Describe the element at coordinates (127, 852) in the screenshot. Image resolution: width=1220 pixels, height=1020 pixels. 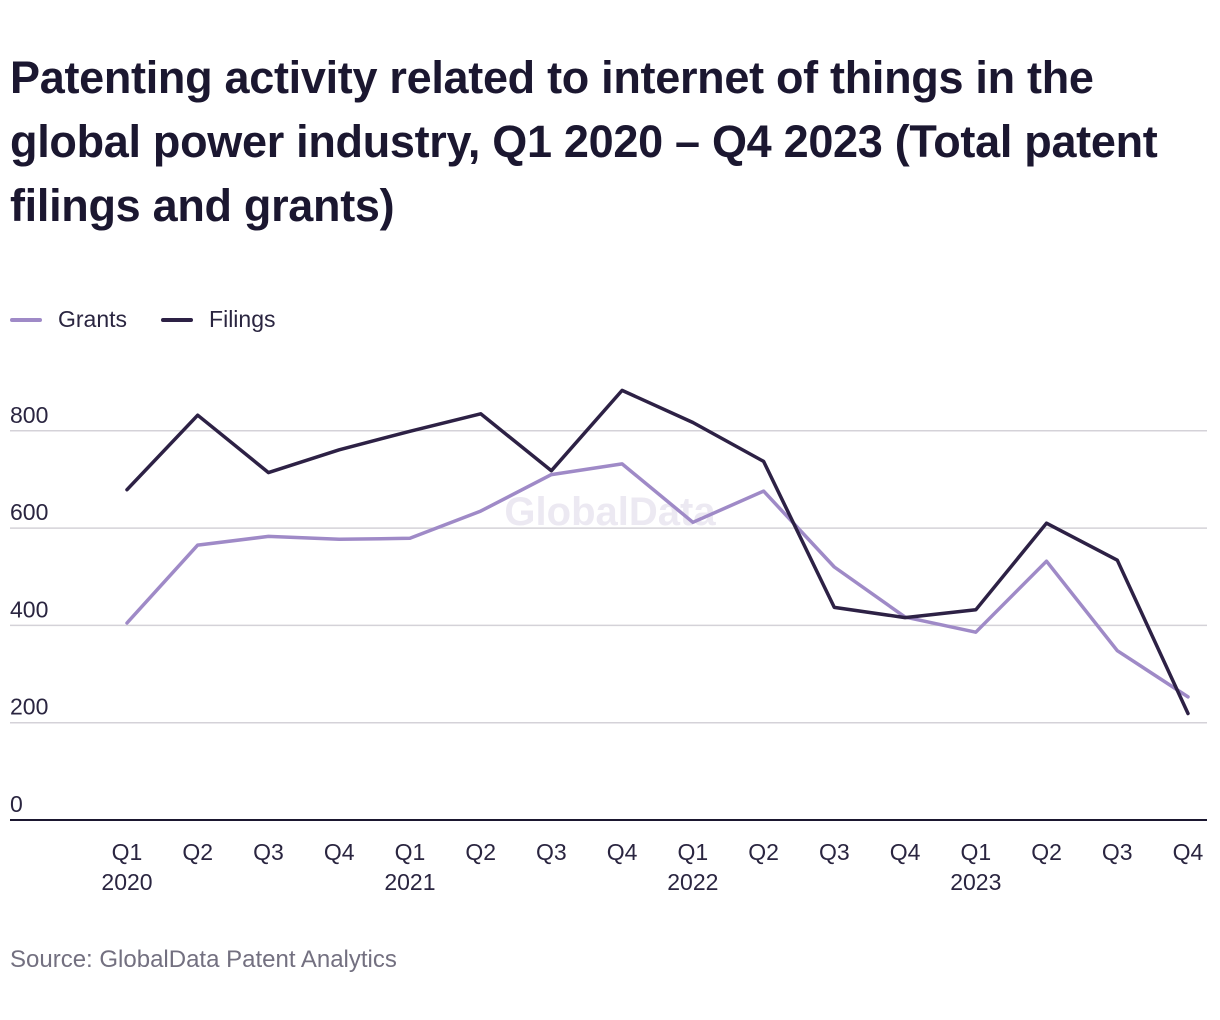
I see `x-tick-label-0: Q1` at that location.